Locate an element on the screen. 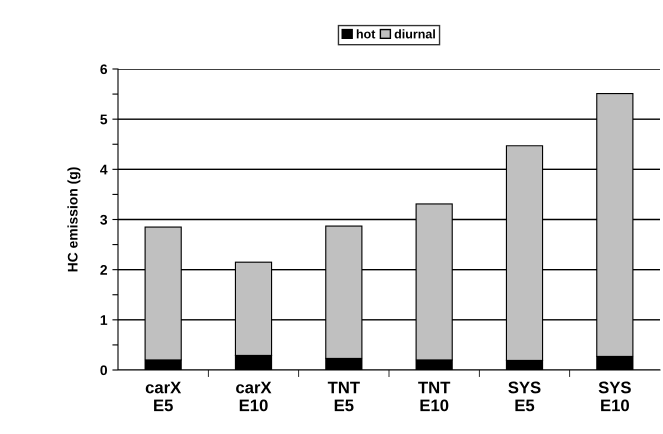 The height and width of the screenshot is (434, 663). y-tick-label: 0 is located at coordinates (104, 370).